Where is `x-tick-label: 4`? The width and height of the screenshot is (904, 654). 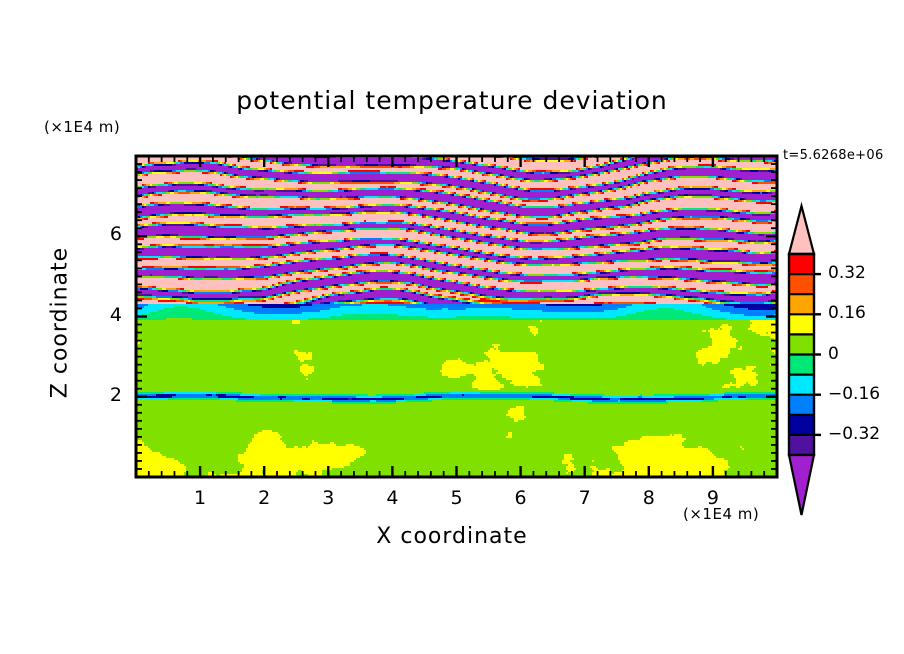 x-tick-label: 4 is located at coordinates (392, 498).